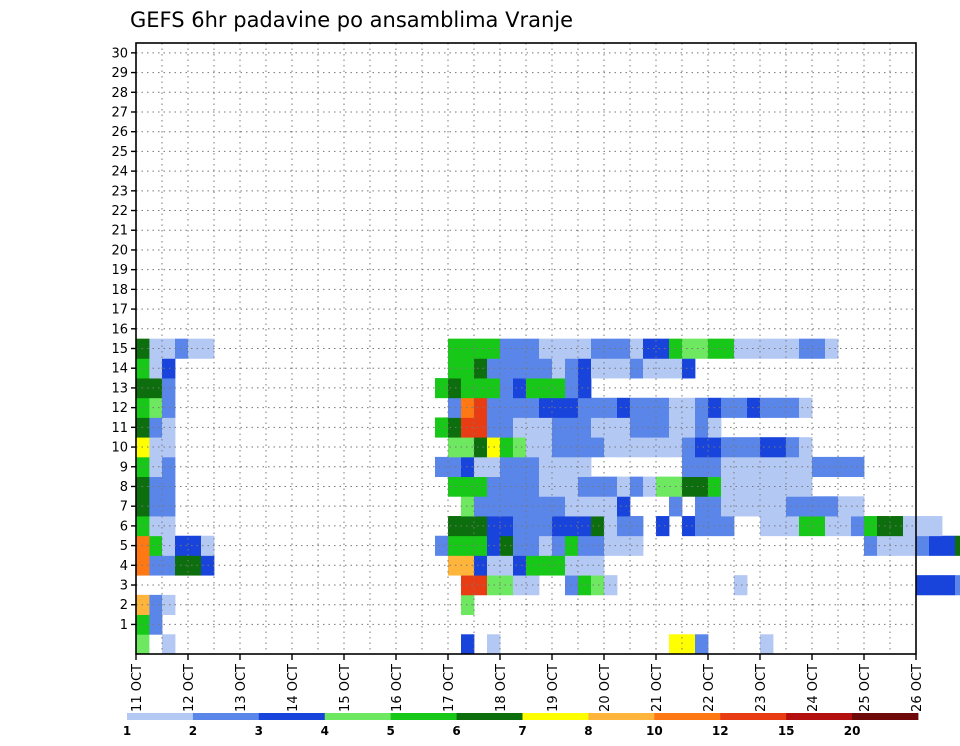 This screenshot has height=746, width=960. Describe the element at coordinates (119, 310) in the screenshot. I see `y-tick-label: 17` at that location.